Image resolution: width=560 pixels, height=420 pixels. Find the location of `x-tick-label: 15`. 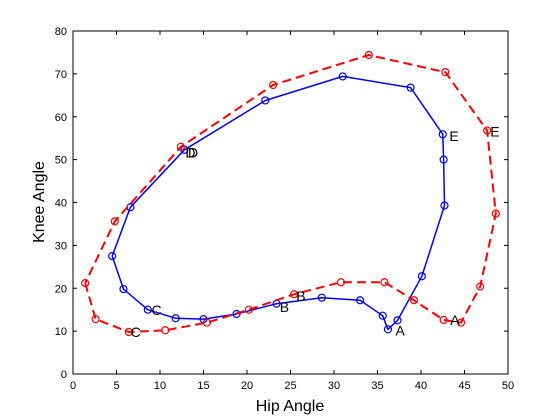

x-tick-label: 15 is located at coordinates (203, 386).